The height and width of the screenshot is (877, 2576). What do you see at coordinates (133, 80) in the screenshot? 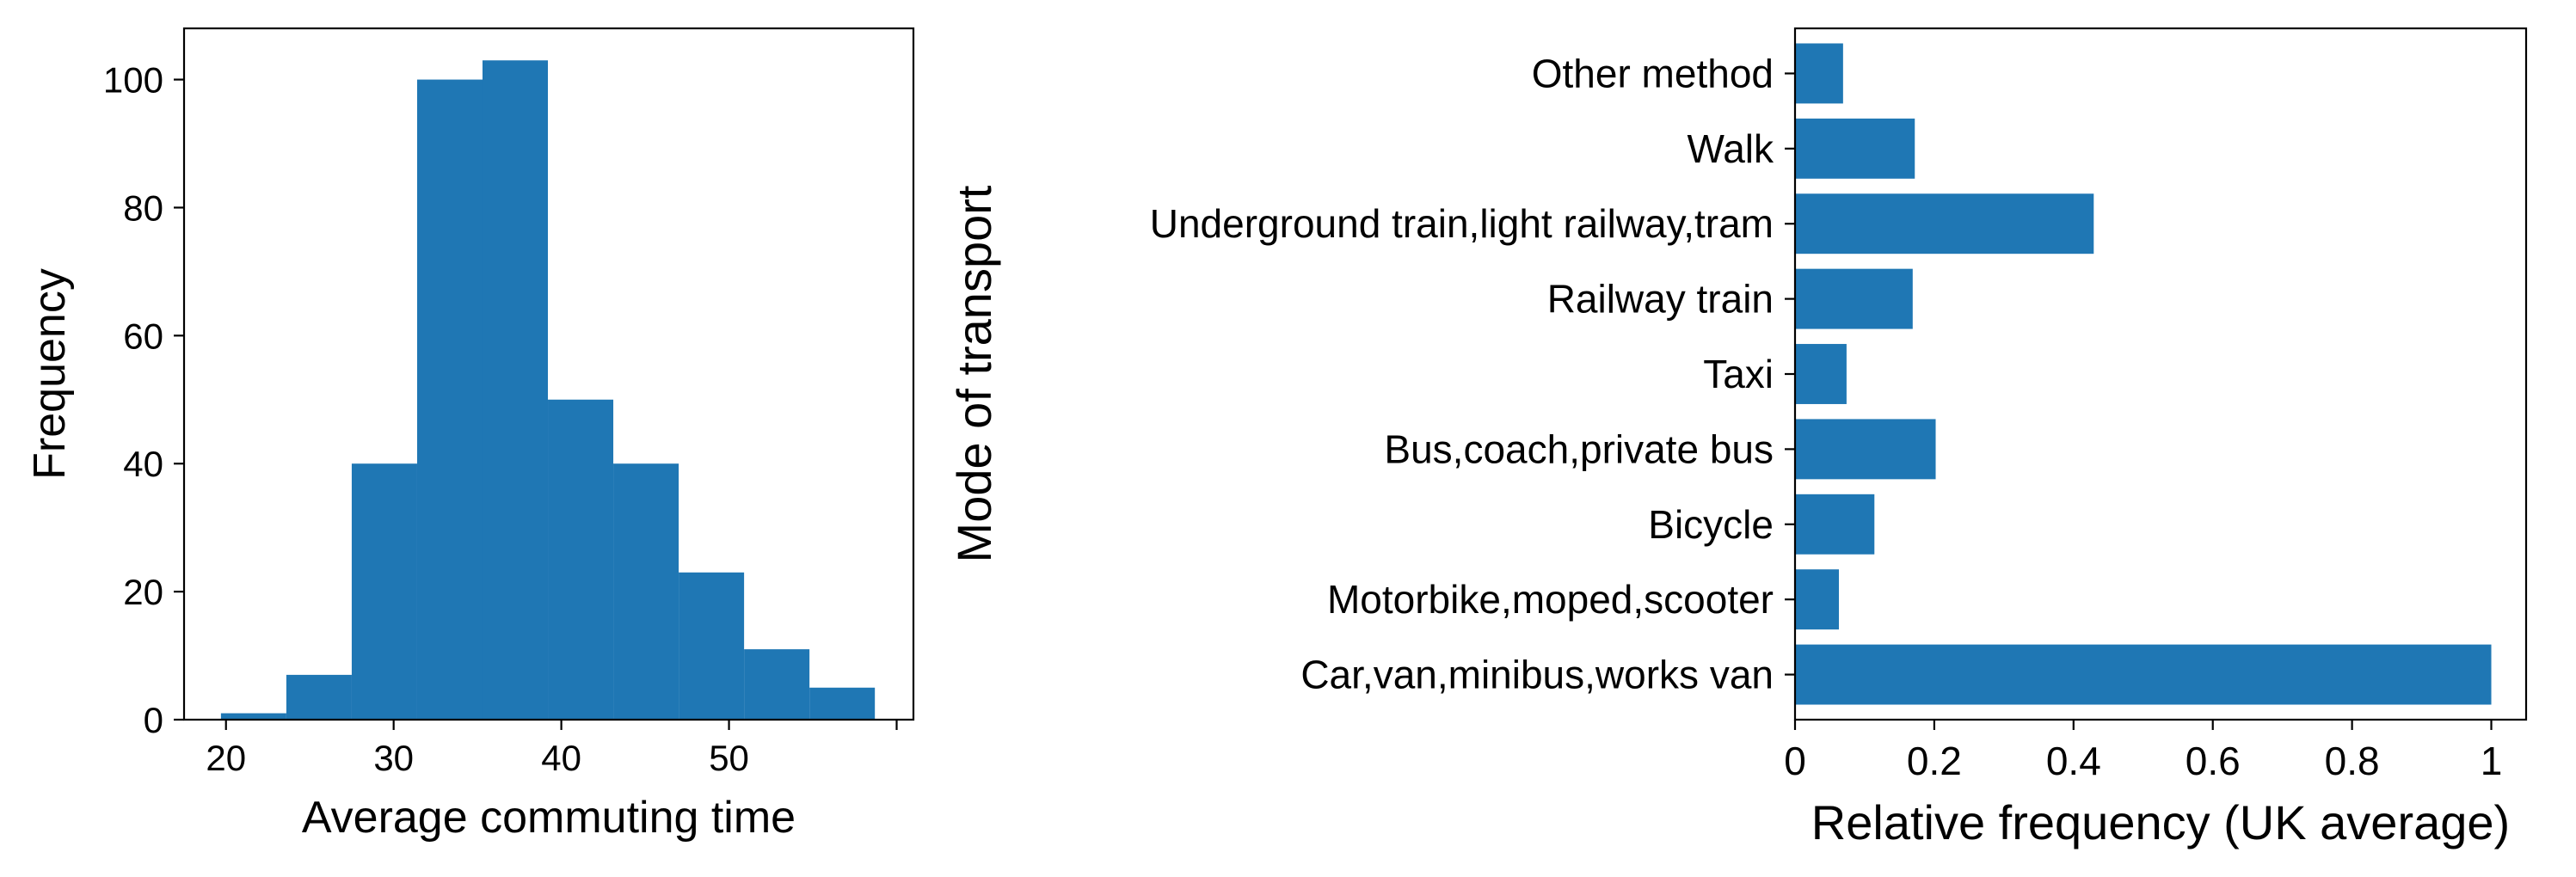
I see `histogram-y-tick-label: 100` at bounding box center [133, 80].